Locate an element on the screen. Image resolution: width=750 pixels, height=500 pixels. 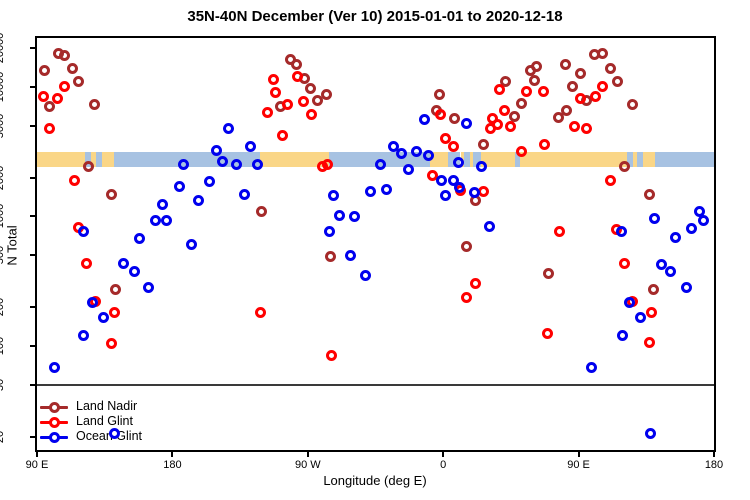
y-tick-label: 50 is located at coordinates (3, 385).